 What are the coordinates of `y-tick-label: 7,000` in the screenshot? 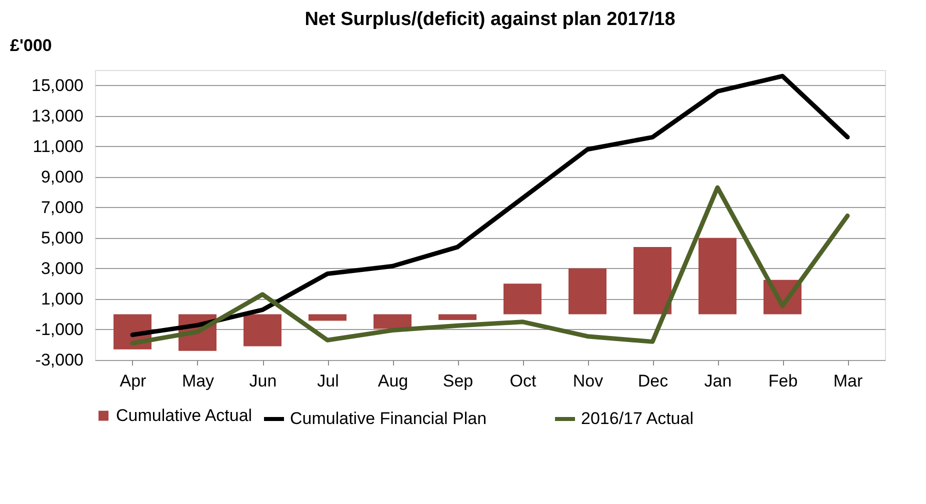 It's located at (62, 207).